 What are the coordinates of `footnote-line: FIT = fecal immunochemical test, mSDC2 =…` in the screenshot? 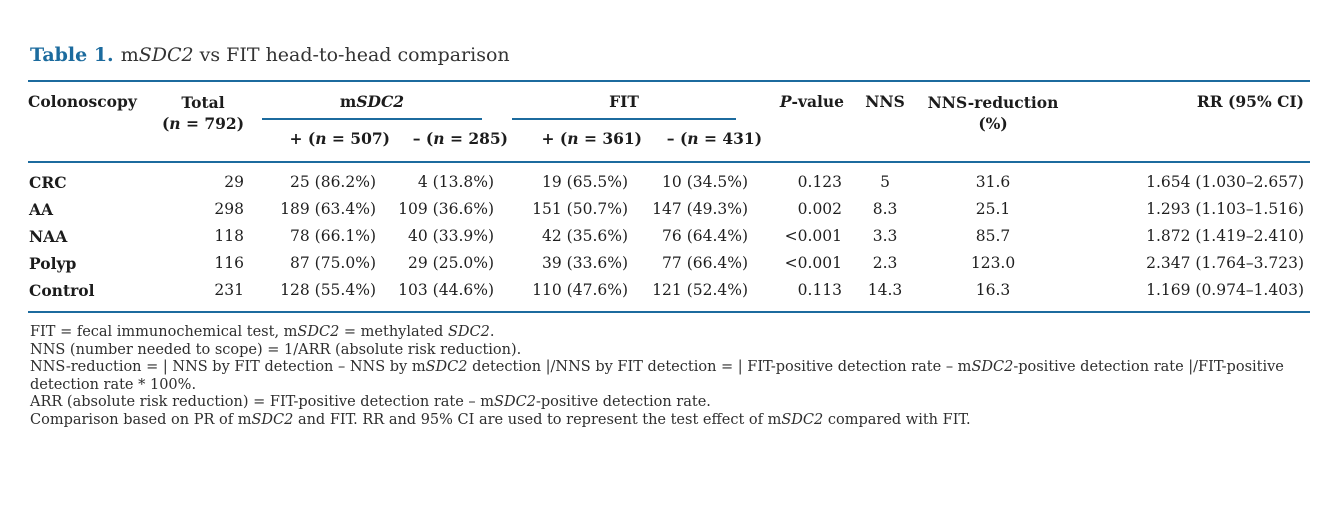 It's located at (262, 332).